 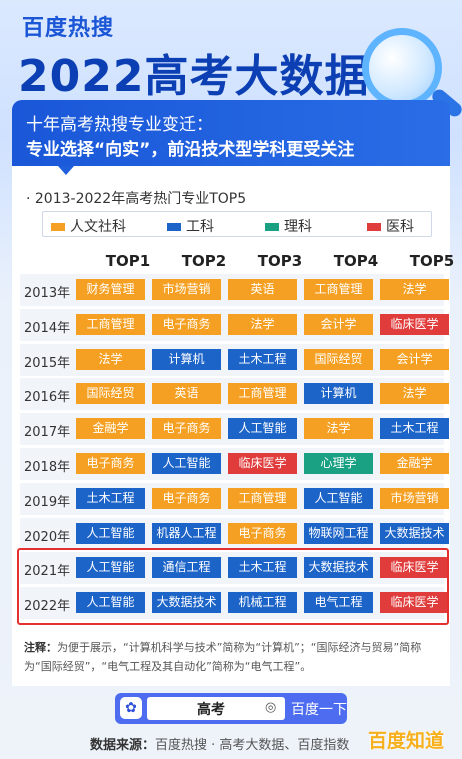 I want to click on search-input: 高考 ◎, so click(x=216, y=708).